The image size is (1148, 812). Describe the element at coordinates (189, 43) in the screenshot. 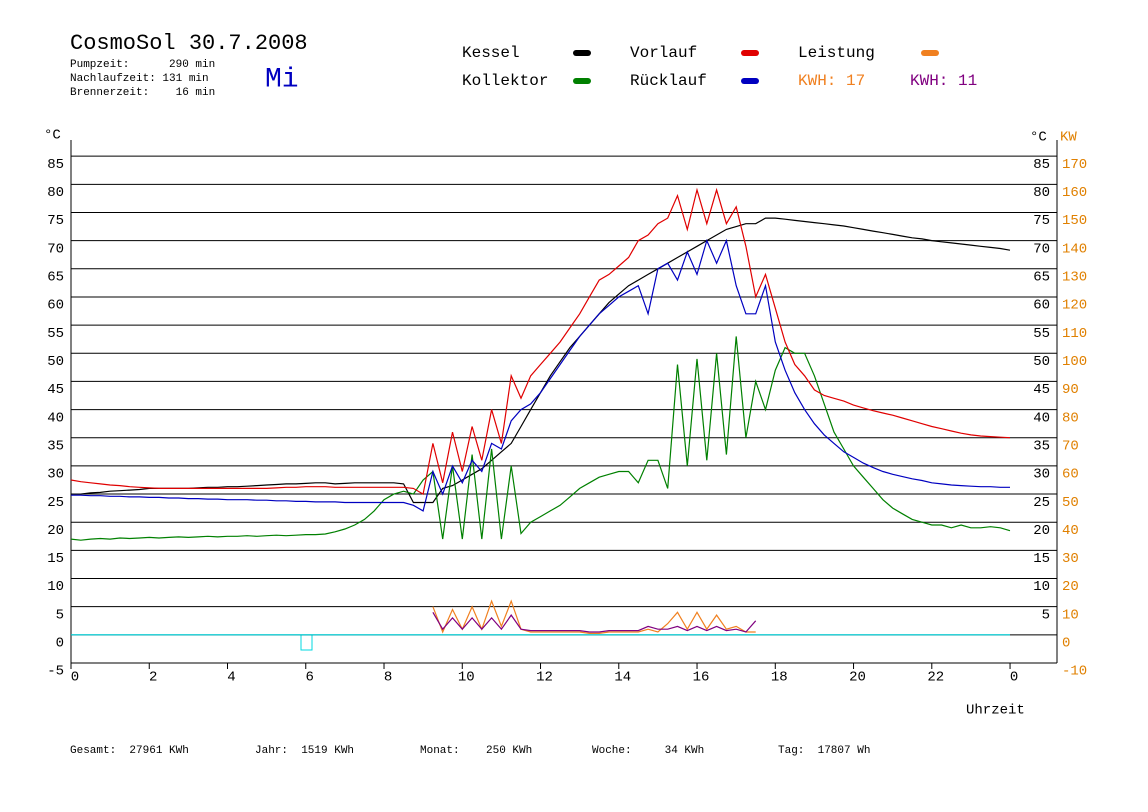

I see `chart-title: CosmoSol 30.7.2008` at that location.